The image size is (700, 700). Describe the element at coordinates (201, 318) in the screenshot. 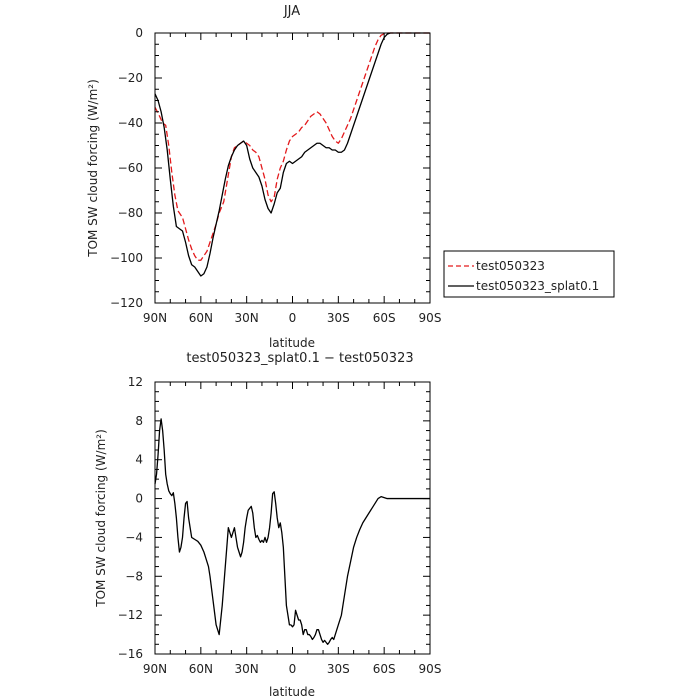

I see `upper-x-tick-label: 60N` at that location.